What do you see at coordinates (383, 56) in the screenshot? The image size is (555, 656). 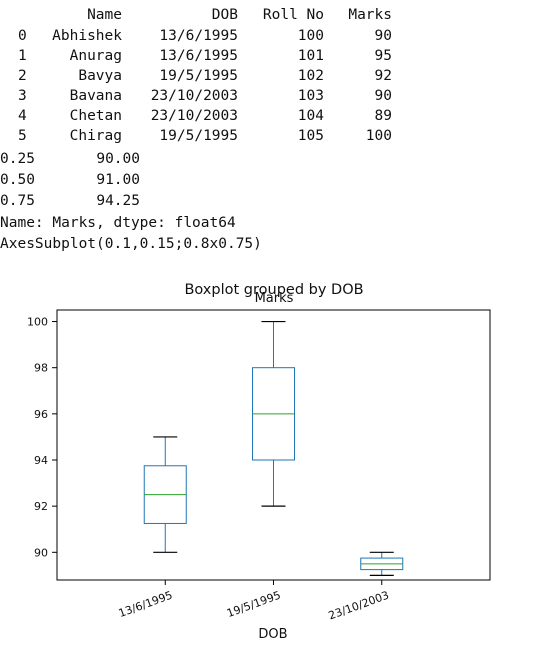 I see `cell-marks: 95` at bounding box center [383, 56].